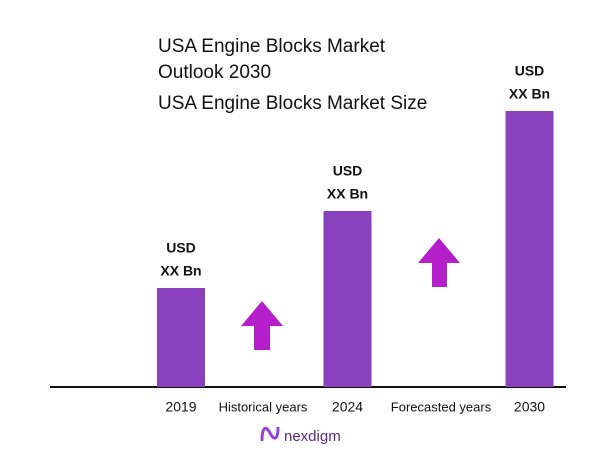 The width and height of the screenshot is (602, 451). What do you see at coordinates (270, 434) in the screenshot?
I see `logo-icon` at bounding box center [270, 434].